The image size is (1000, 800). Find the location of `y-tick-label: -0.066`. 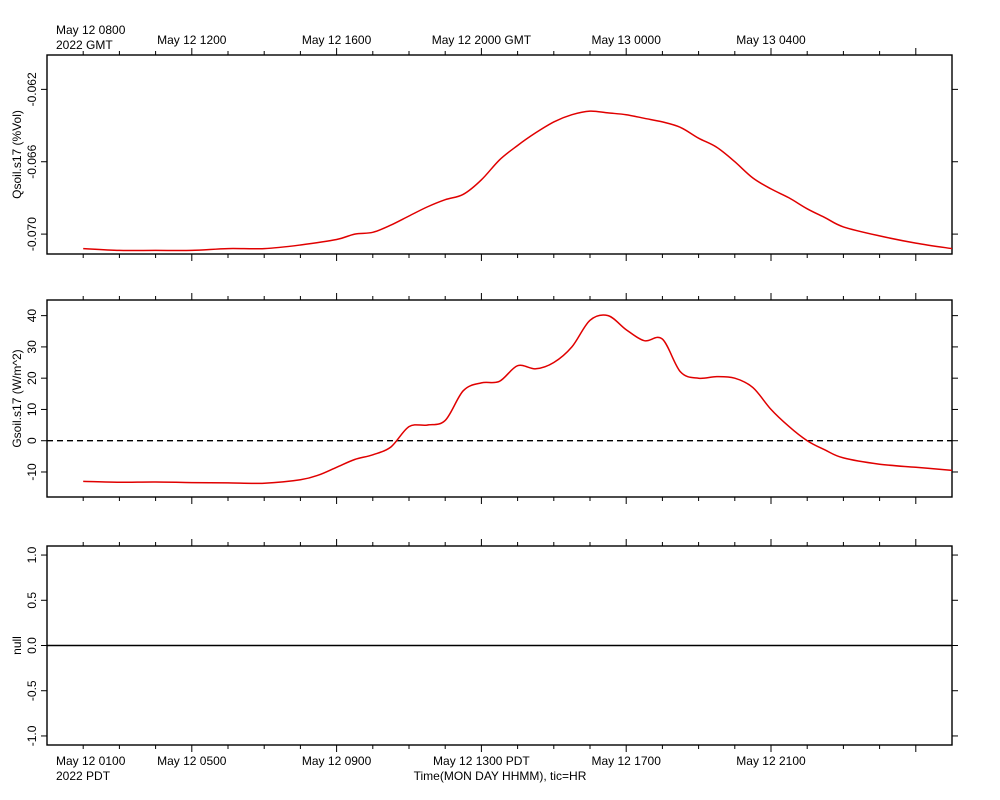

y-tick-label: -0.066 is located at coordinates (32, 161).